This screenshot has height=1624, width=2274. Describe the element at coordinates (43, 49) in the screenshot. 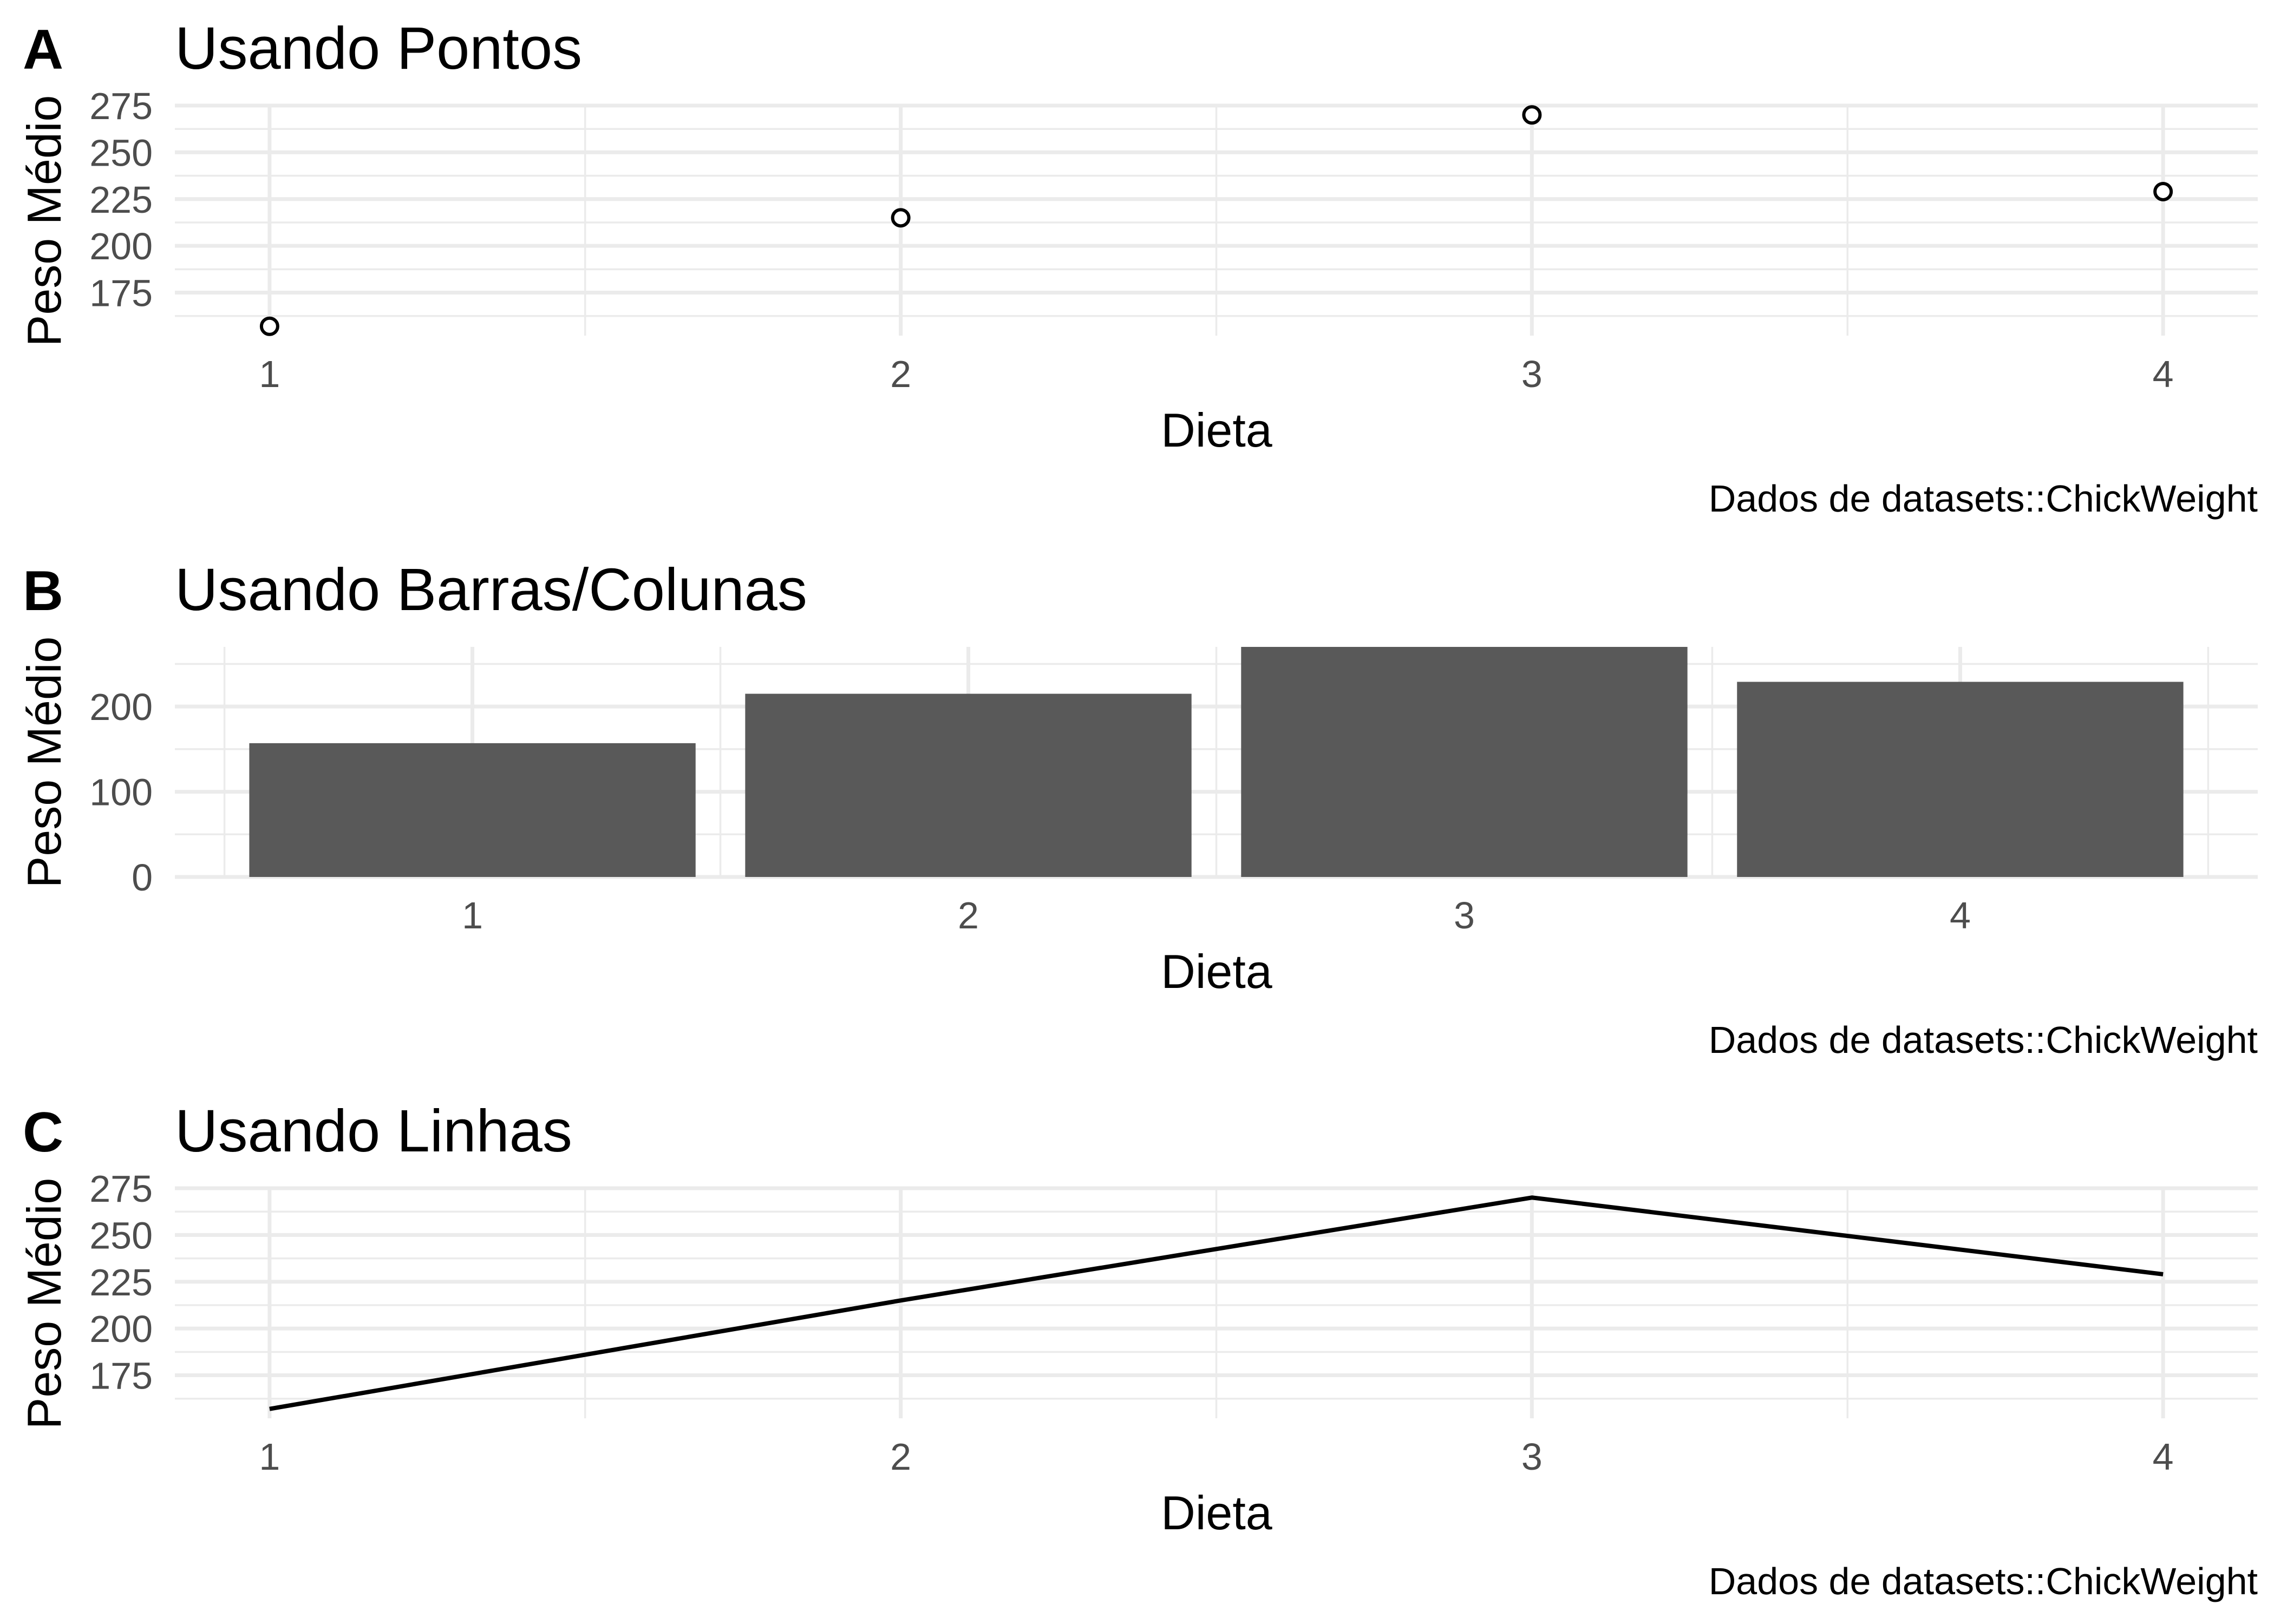

I see `panel-tag: A` at that location.